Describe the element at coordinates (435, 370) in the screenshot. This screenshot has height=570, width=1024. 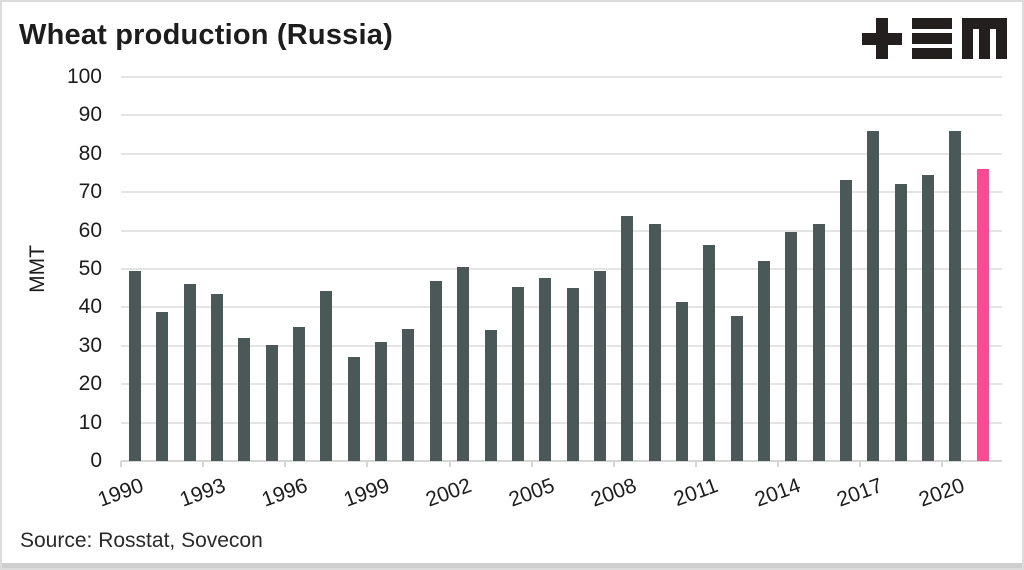
I see `bar-2001` at that location.